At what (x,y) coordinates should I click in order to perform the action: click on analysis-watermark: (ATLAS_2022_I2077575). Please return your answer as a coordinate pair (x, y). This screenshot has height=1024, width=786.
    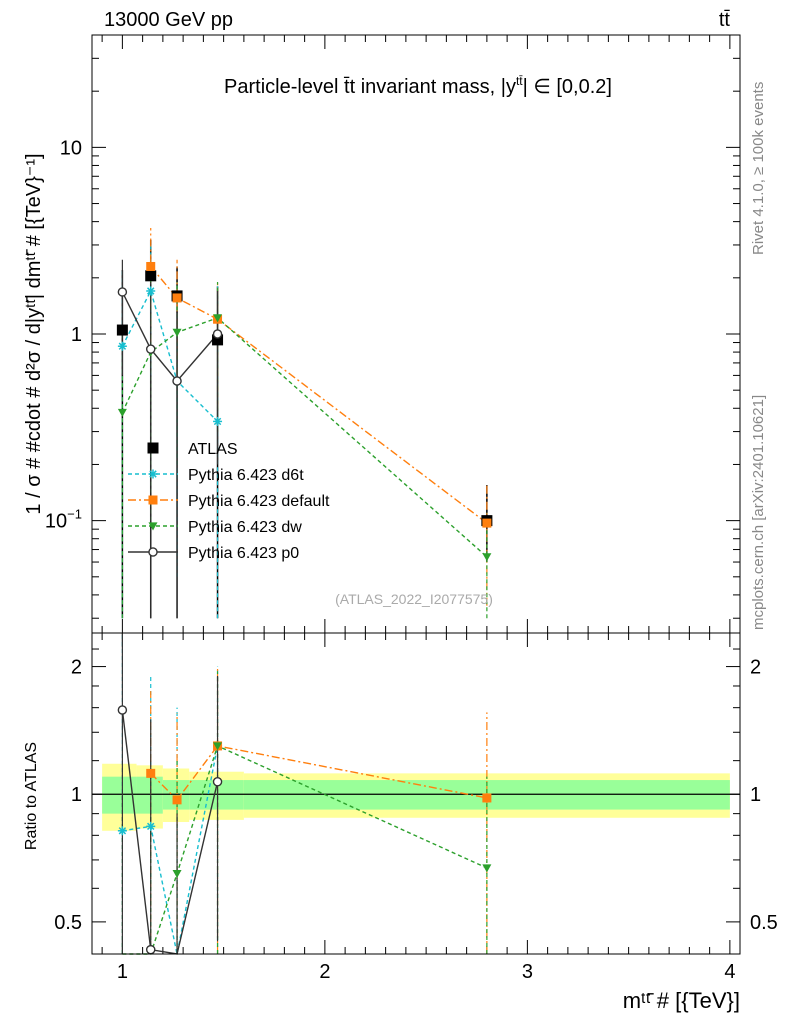
    Looking at the image, I should click on (414, 599).